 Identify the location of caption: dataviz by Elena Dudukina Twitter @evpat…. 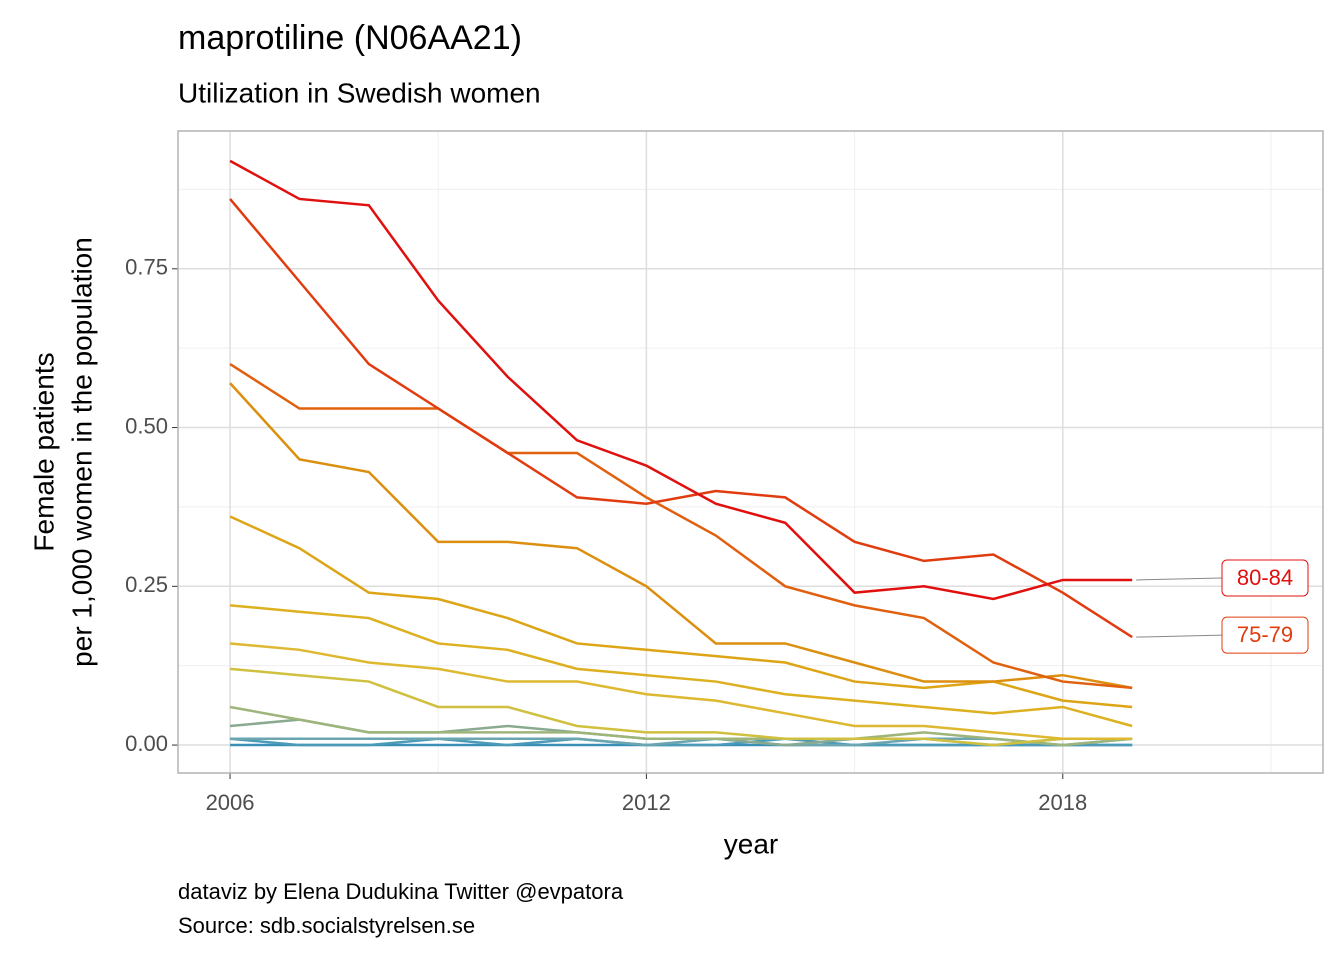
(401, 891).